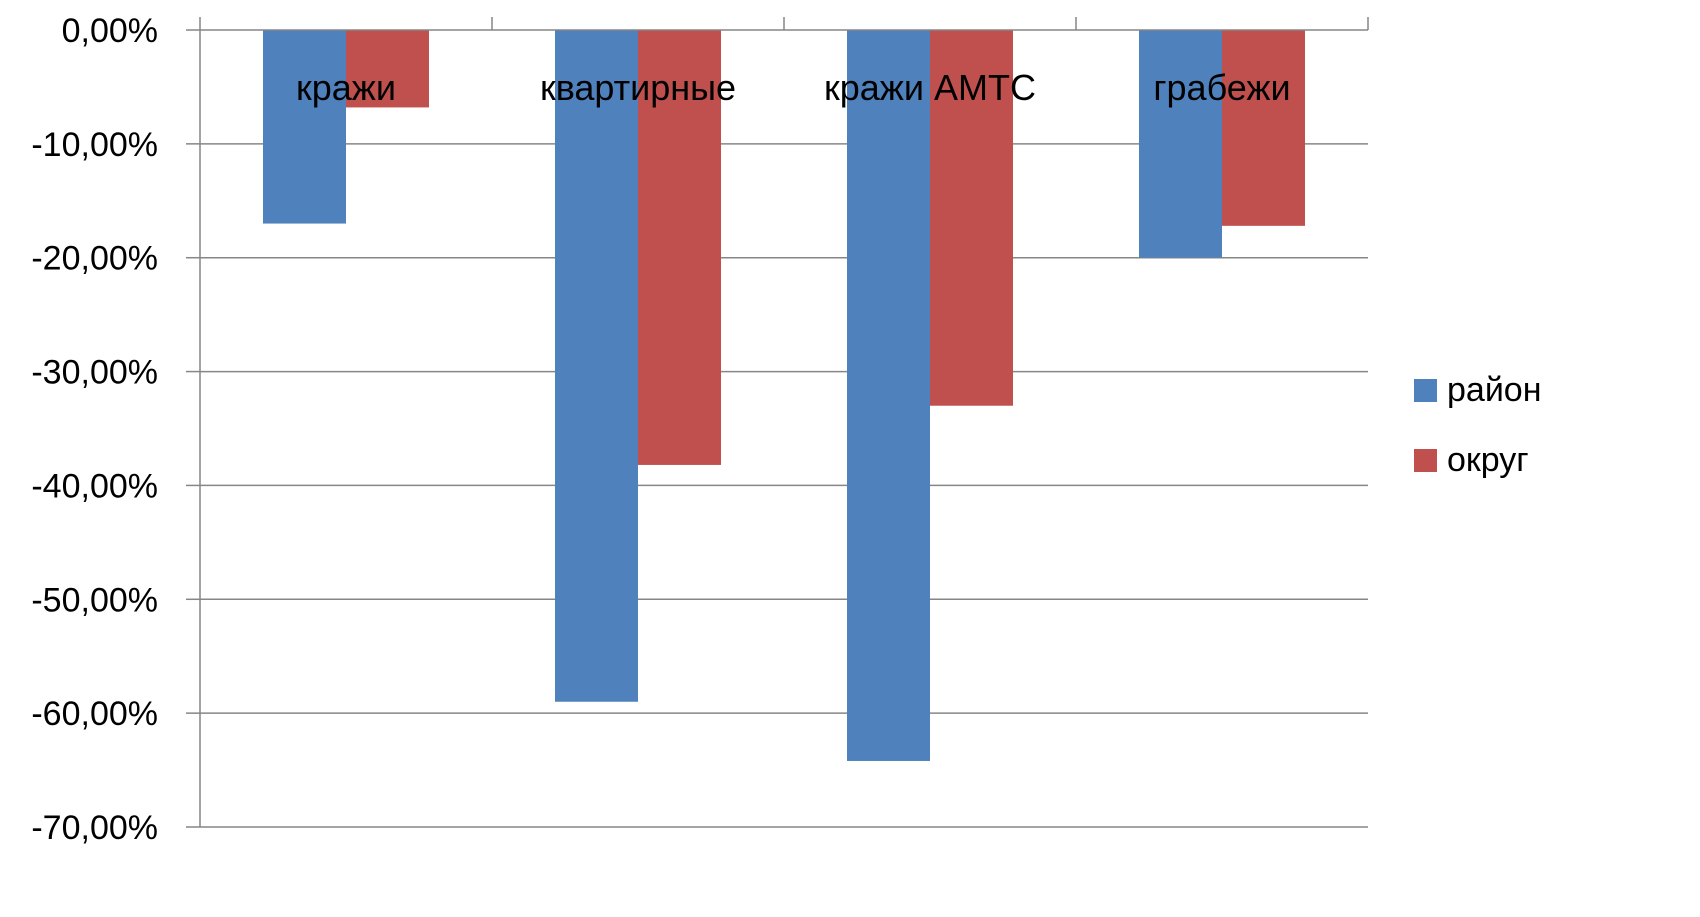 This screenshot has width=1700, height=917. I want to click on legend-label: округ, so click(1488, 460).